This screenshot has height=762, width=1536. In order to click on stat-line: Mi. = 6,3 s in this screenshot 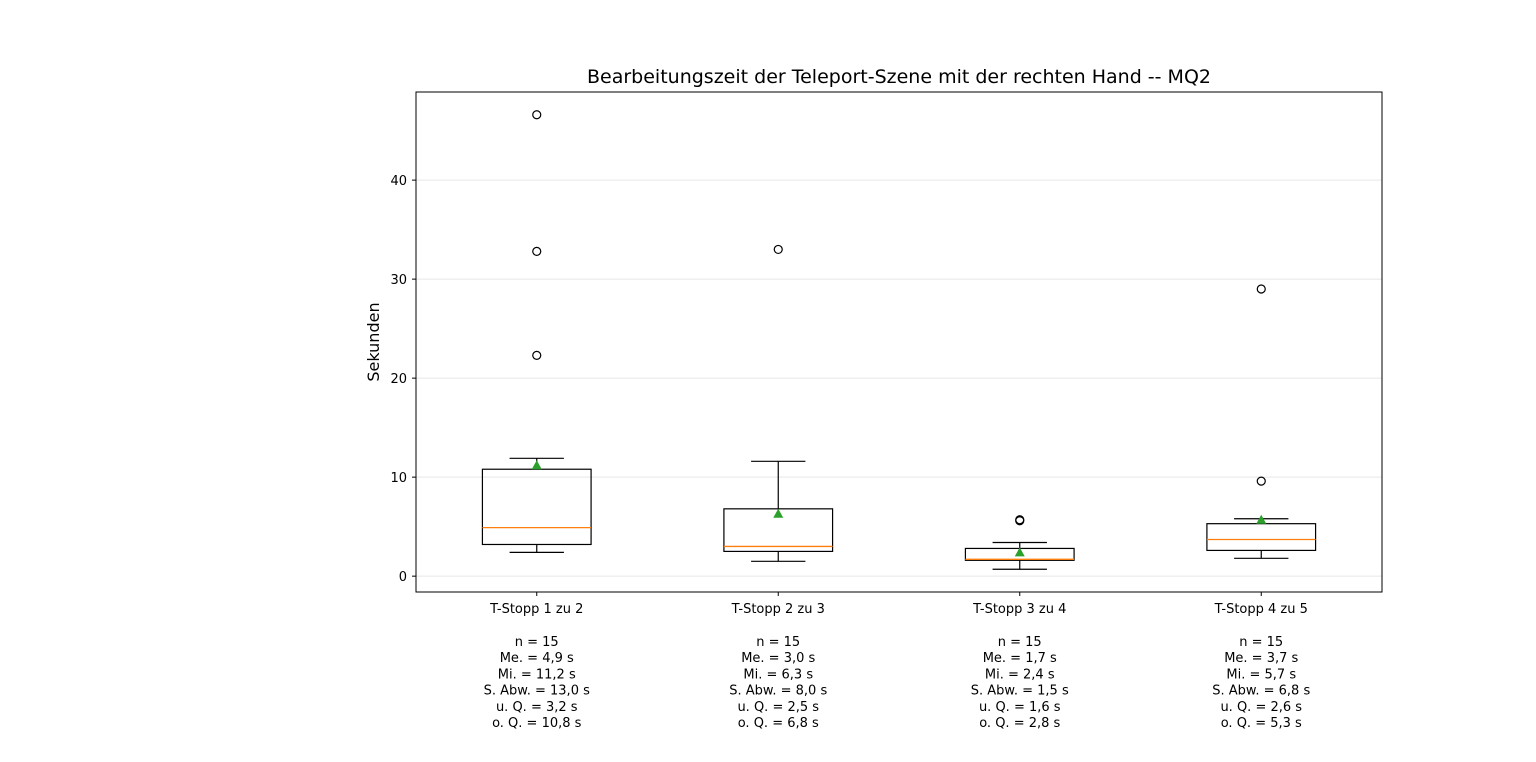, I will do `click(778, 674)`.